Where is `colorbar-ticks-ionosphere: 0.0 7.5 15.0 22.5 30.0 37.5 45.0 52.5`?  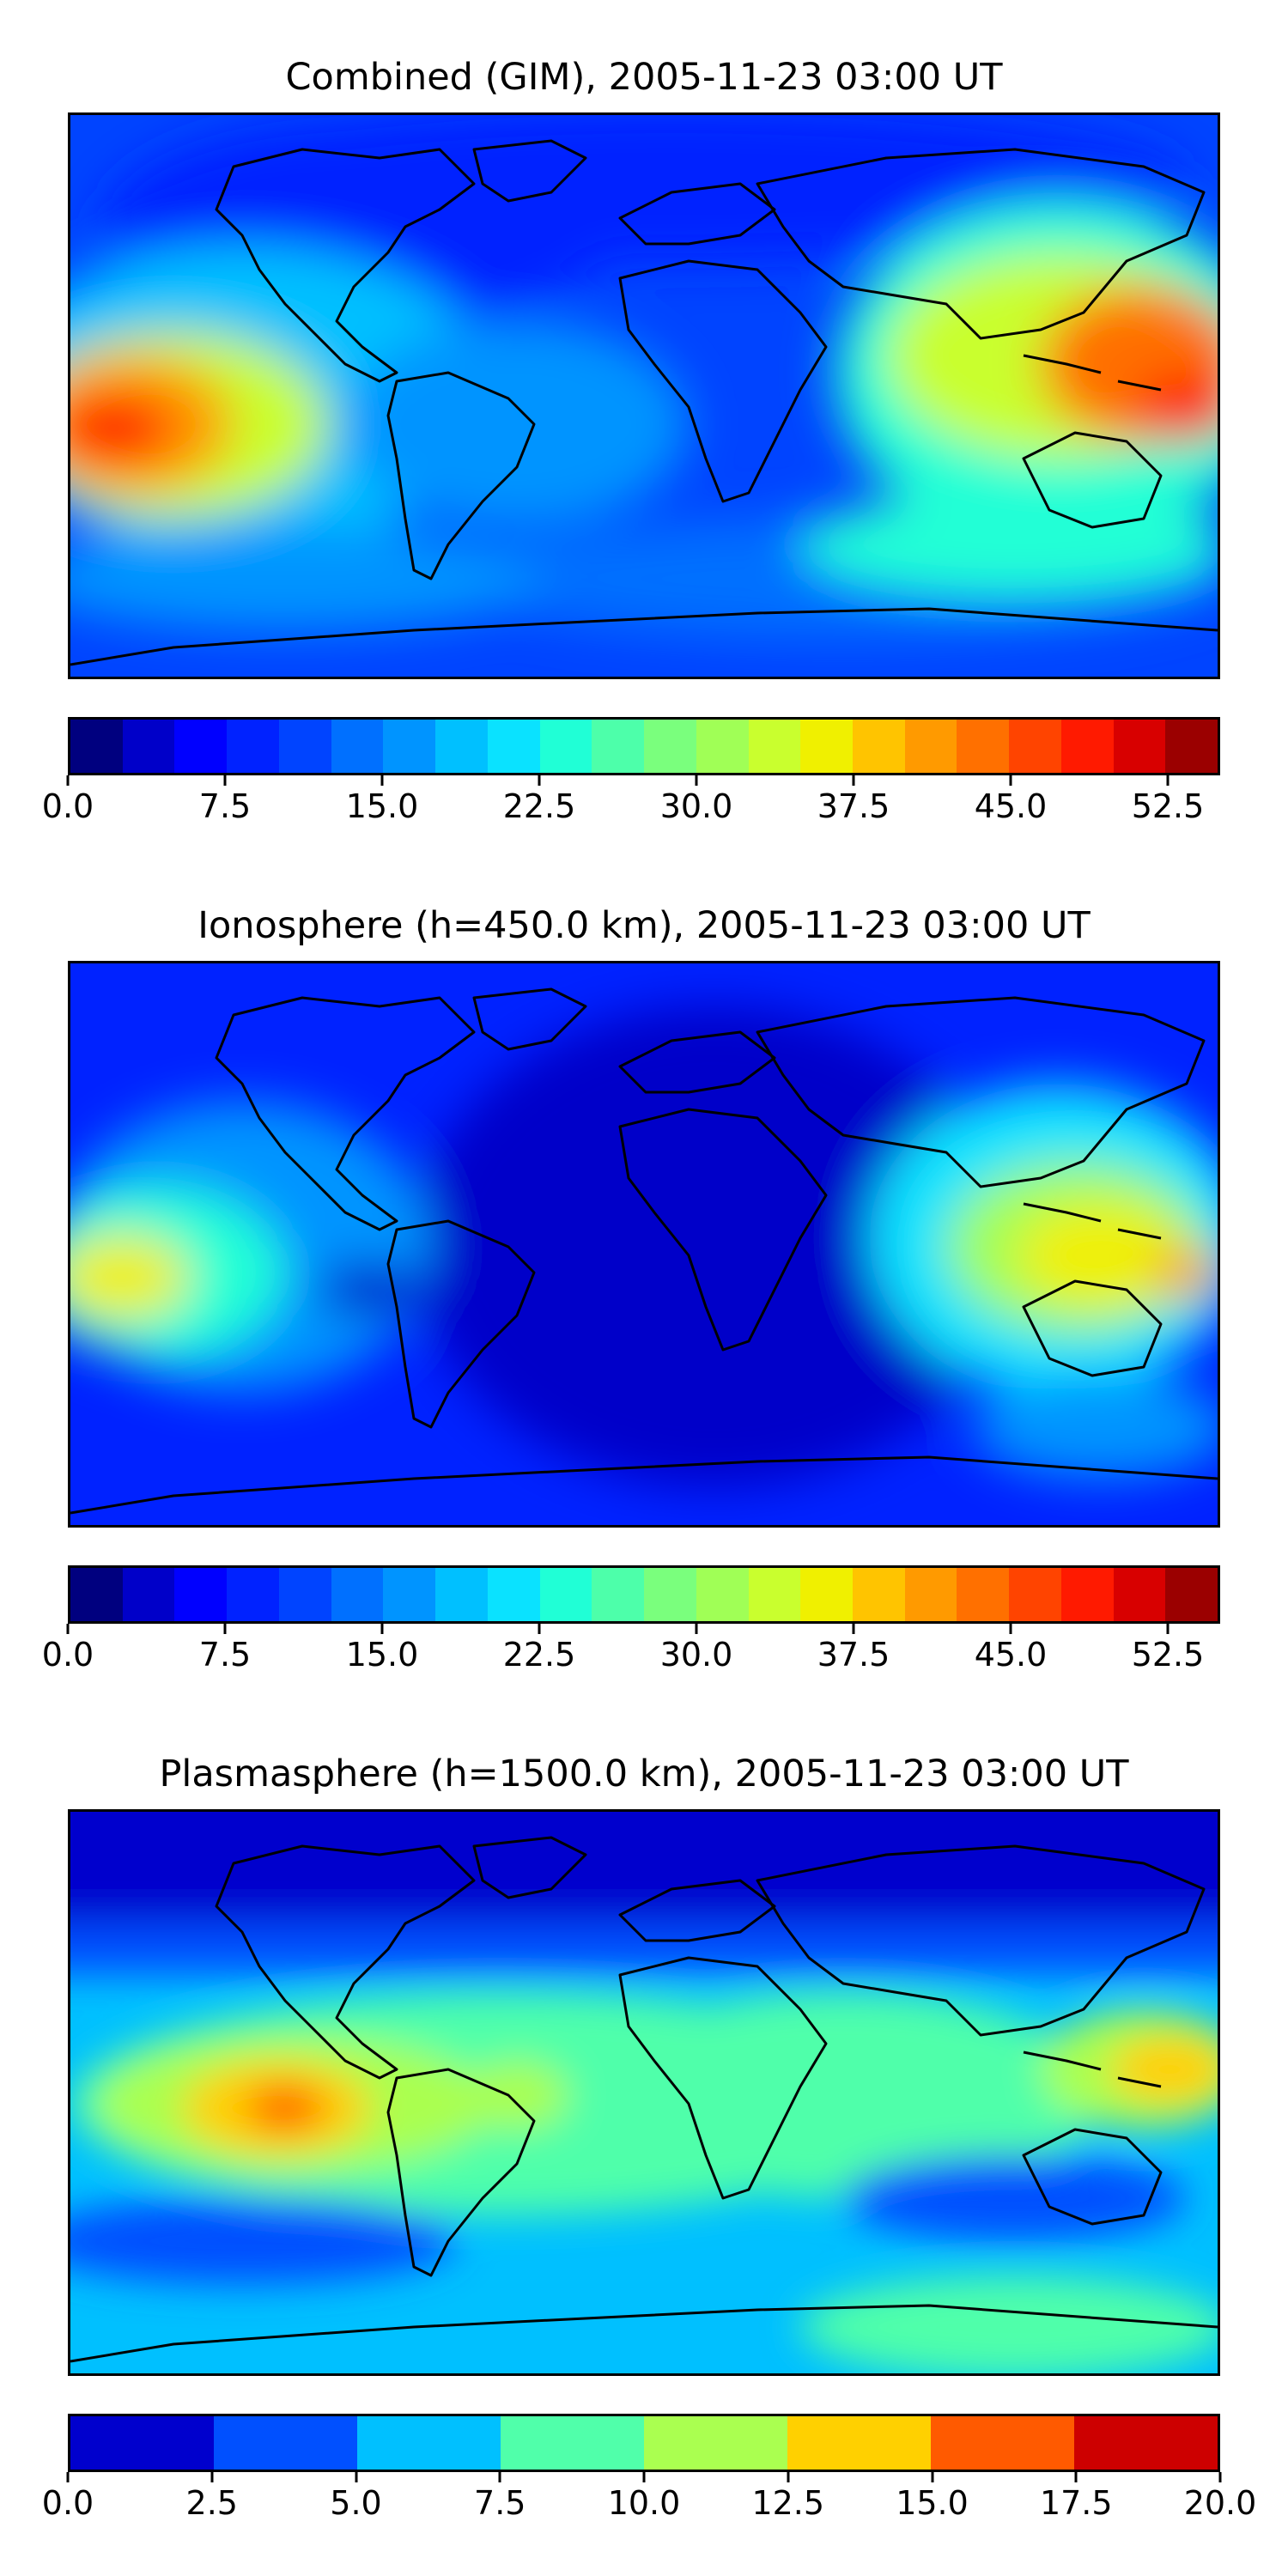 colorbar-ticks-ionosphere: 0.0 7.5 15.0 22.5 30.0 37.5 45.0 52.5 is located at coordinates (631, 1649).